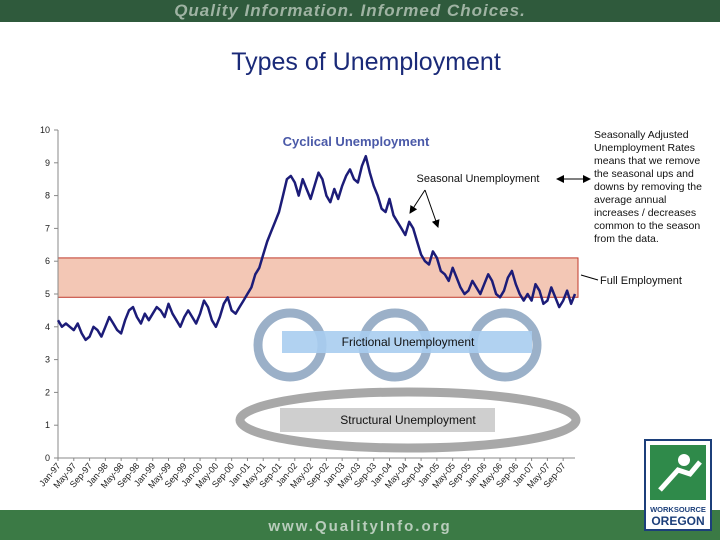 This screenshot has height=540, width=720. I want to click on y-tick-label: 7, so click(47, 228).